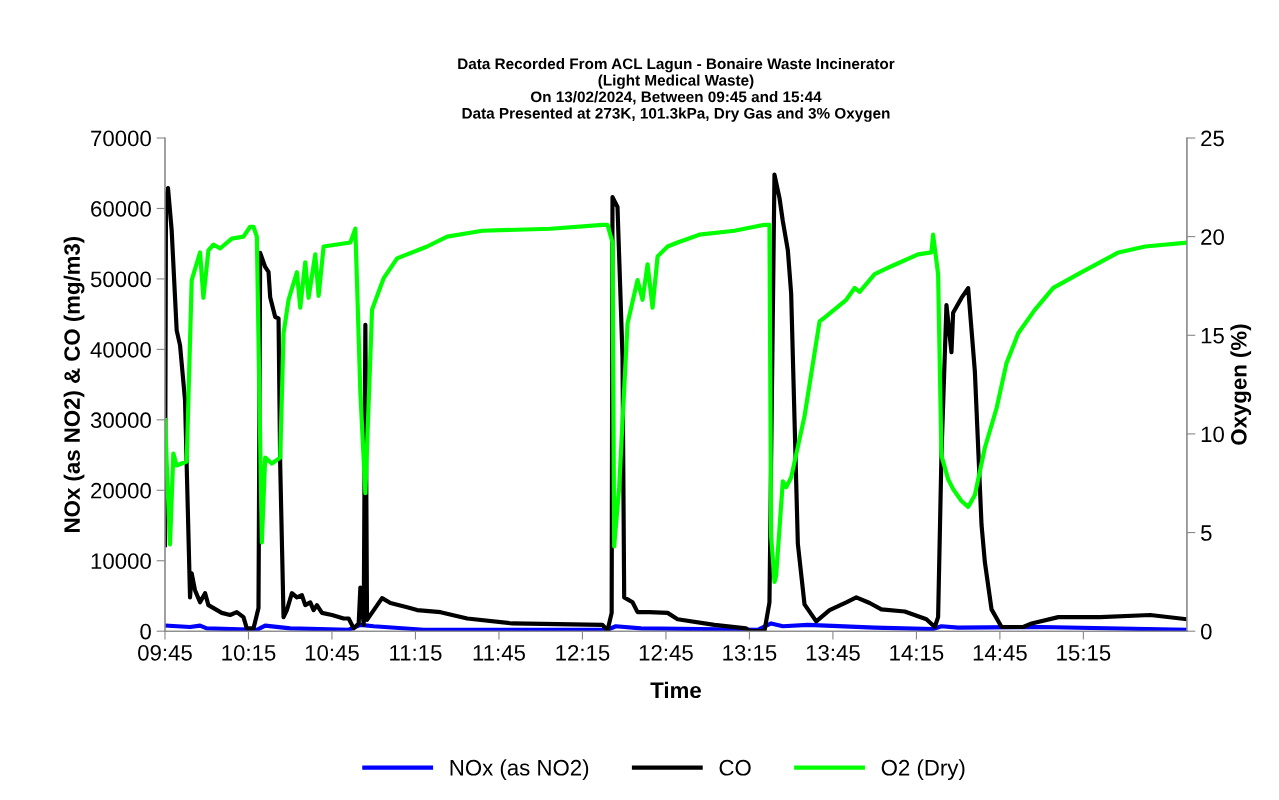 The image size is (1279, 800). Describe the element at coordinates (145, 631) in the screenshot. I see `y-tick-label: 0` at that location.